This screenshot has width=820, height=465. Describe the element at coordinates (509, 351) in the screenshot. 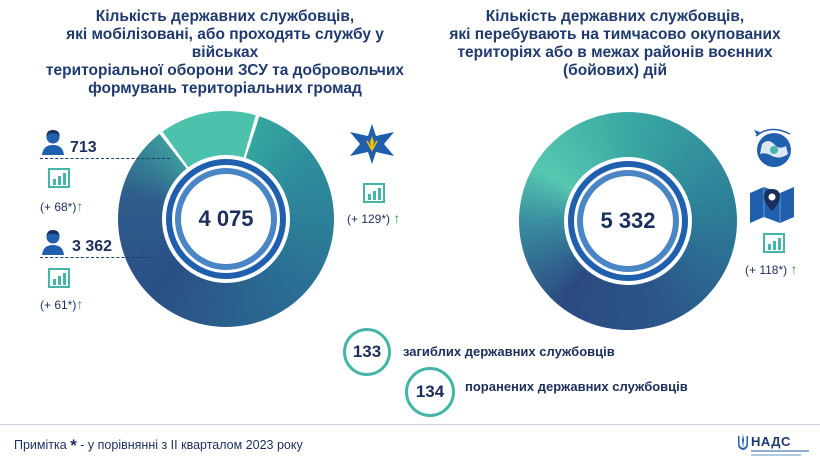

I see `killed-label: загиблих державних службовців` at that location.